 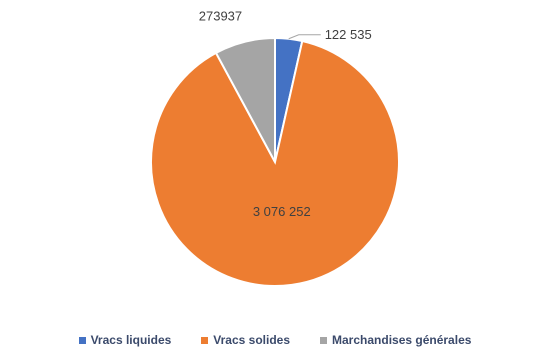 What do you see at coordinates (324, 340) in the screenshot?
I see `legend-swatch-marchandises-generales` at bounding box center [324, 340].